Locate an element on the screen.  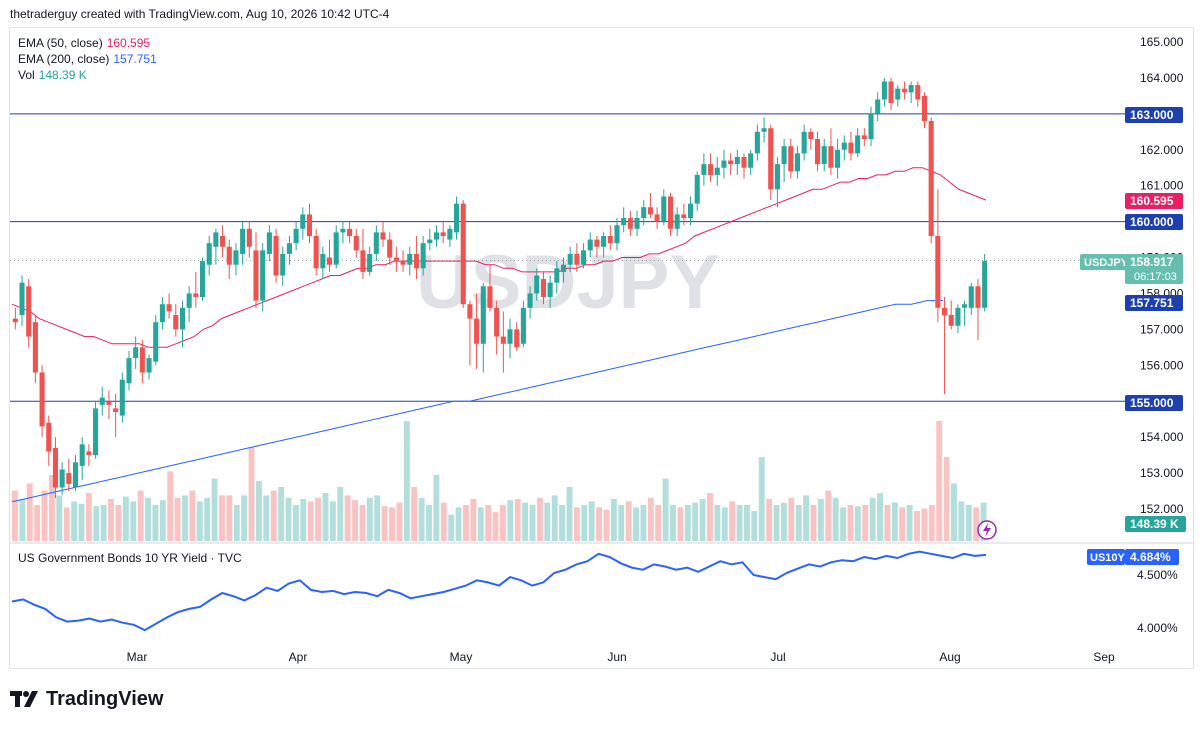
time-axis-label: Aug is located at coordinates (949, 657).